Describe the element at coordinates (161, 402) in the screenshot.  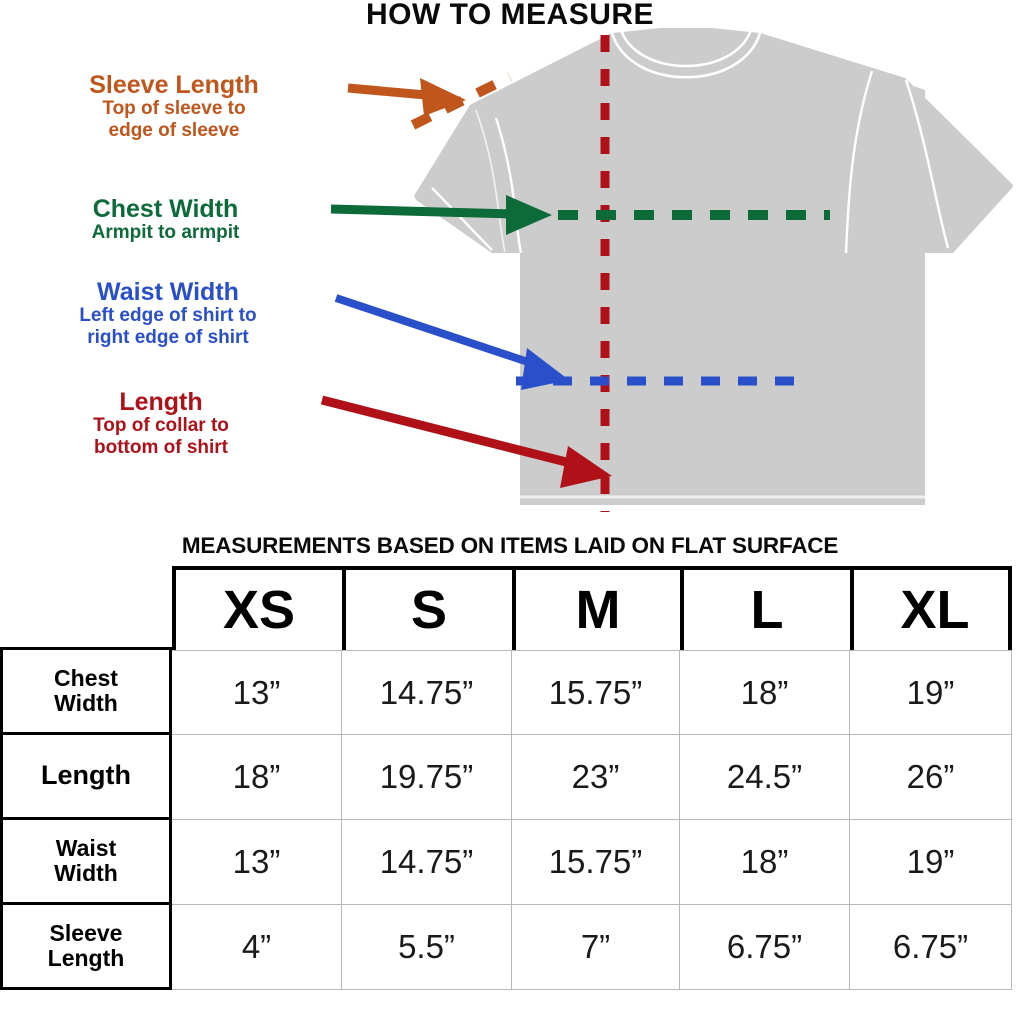
I see `callout-length-heading: Length` at that location.